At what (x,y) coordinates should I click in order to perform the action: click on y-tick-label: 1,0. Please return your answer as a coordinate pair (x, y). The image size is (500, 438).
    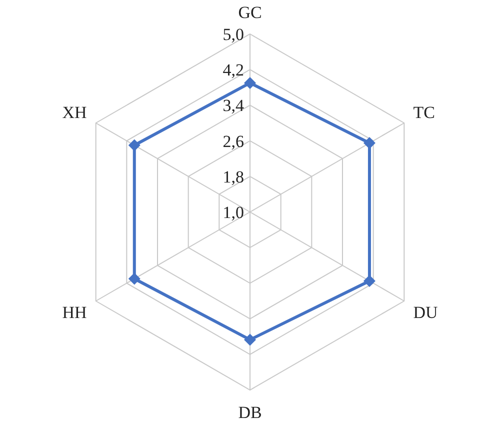
    Looking at the image, I should click on (233, 212).